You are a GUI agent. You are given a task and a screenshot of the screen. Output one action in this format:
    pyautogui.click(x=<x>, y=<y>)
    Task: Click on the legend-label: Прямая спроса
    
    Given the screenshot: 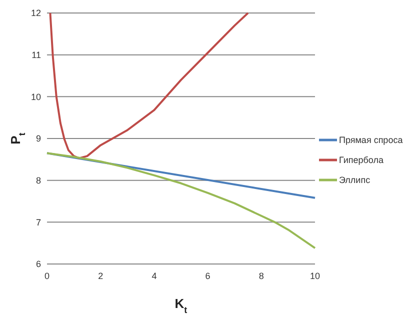 What is the action you would take?
    pyautogui.click(x=371, y=140)
    